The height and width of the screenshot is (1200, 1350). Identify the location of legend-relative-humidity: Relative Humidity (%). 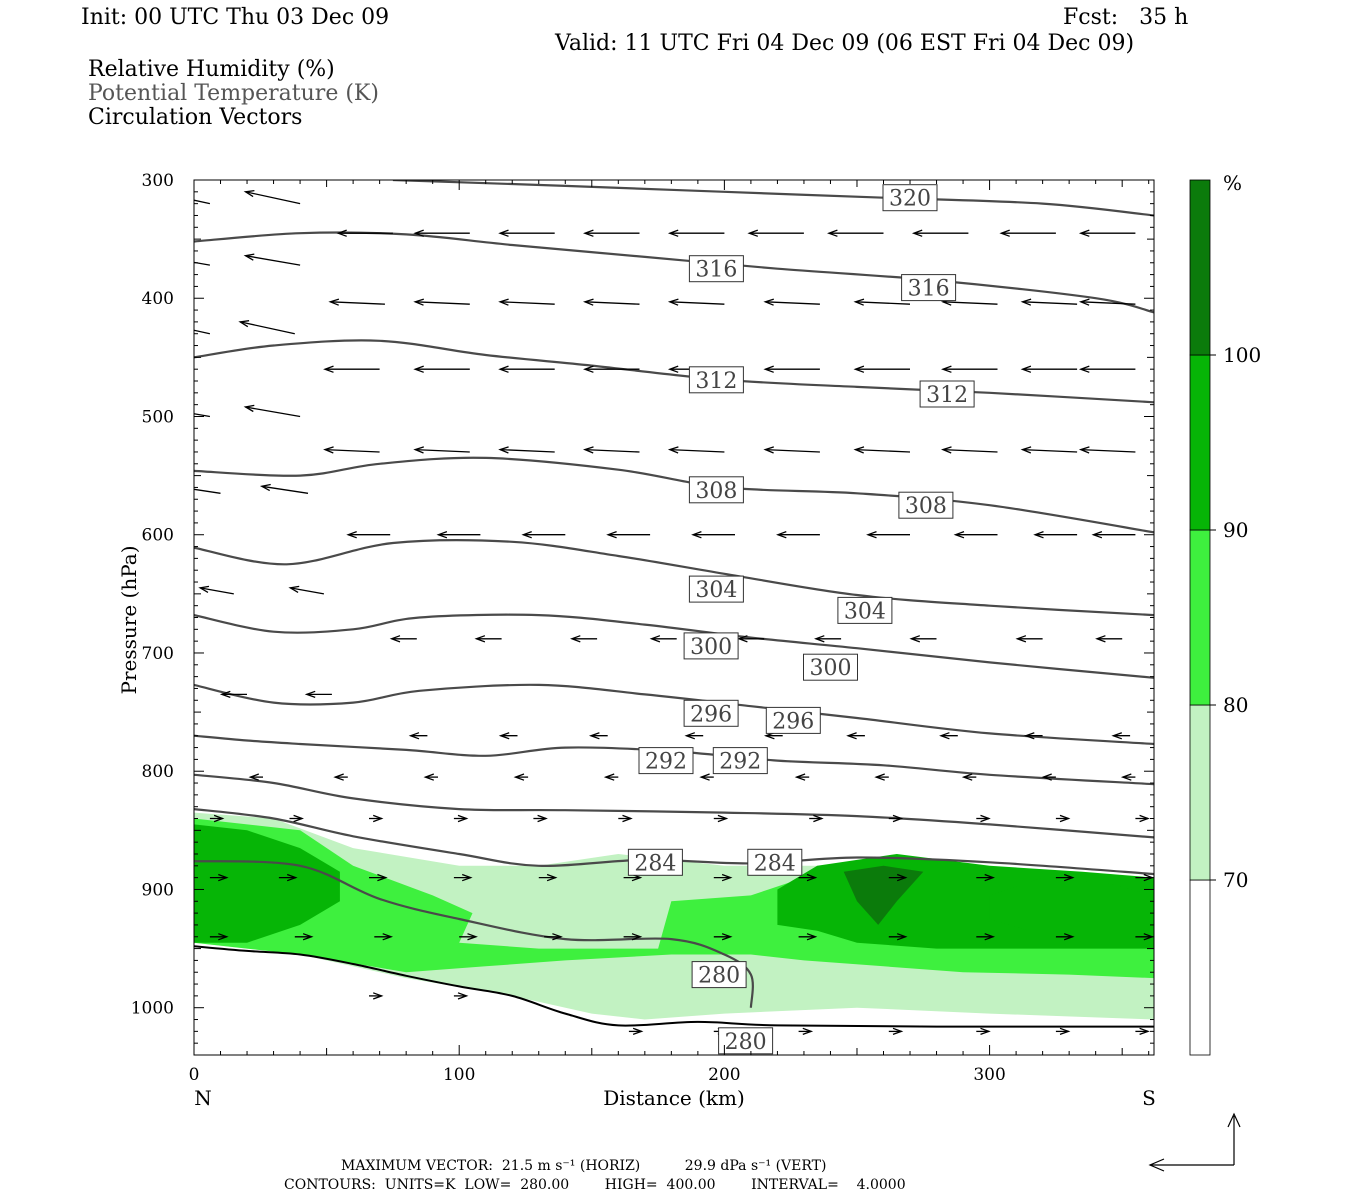
(211, 69).